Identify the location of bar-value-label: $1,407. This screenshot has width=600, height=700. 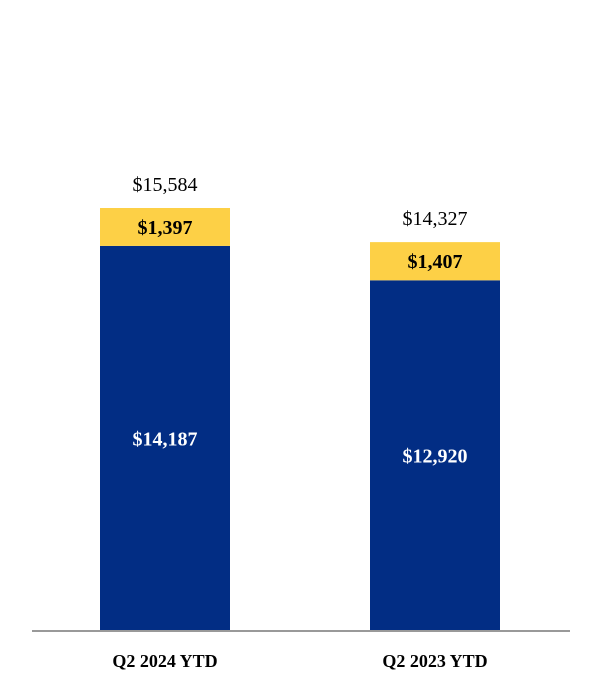
(435, 262).